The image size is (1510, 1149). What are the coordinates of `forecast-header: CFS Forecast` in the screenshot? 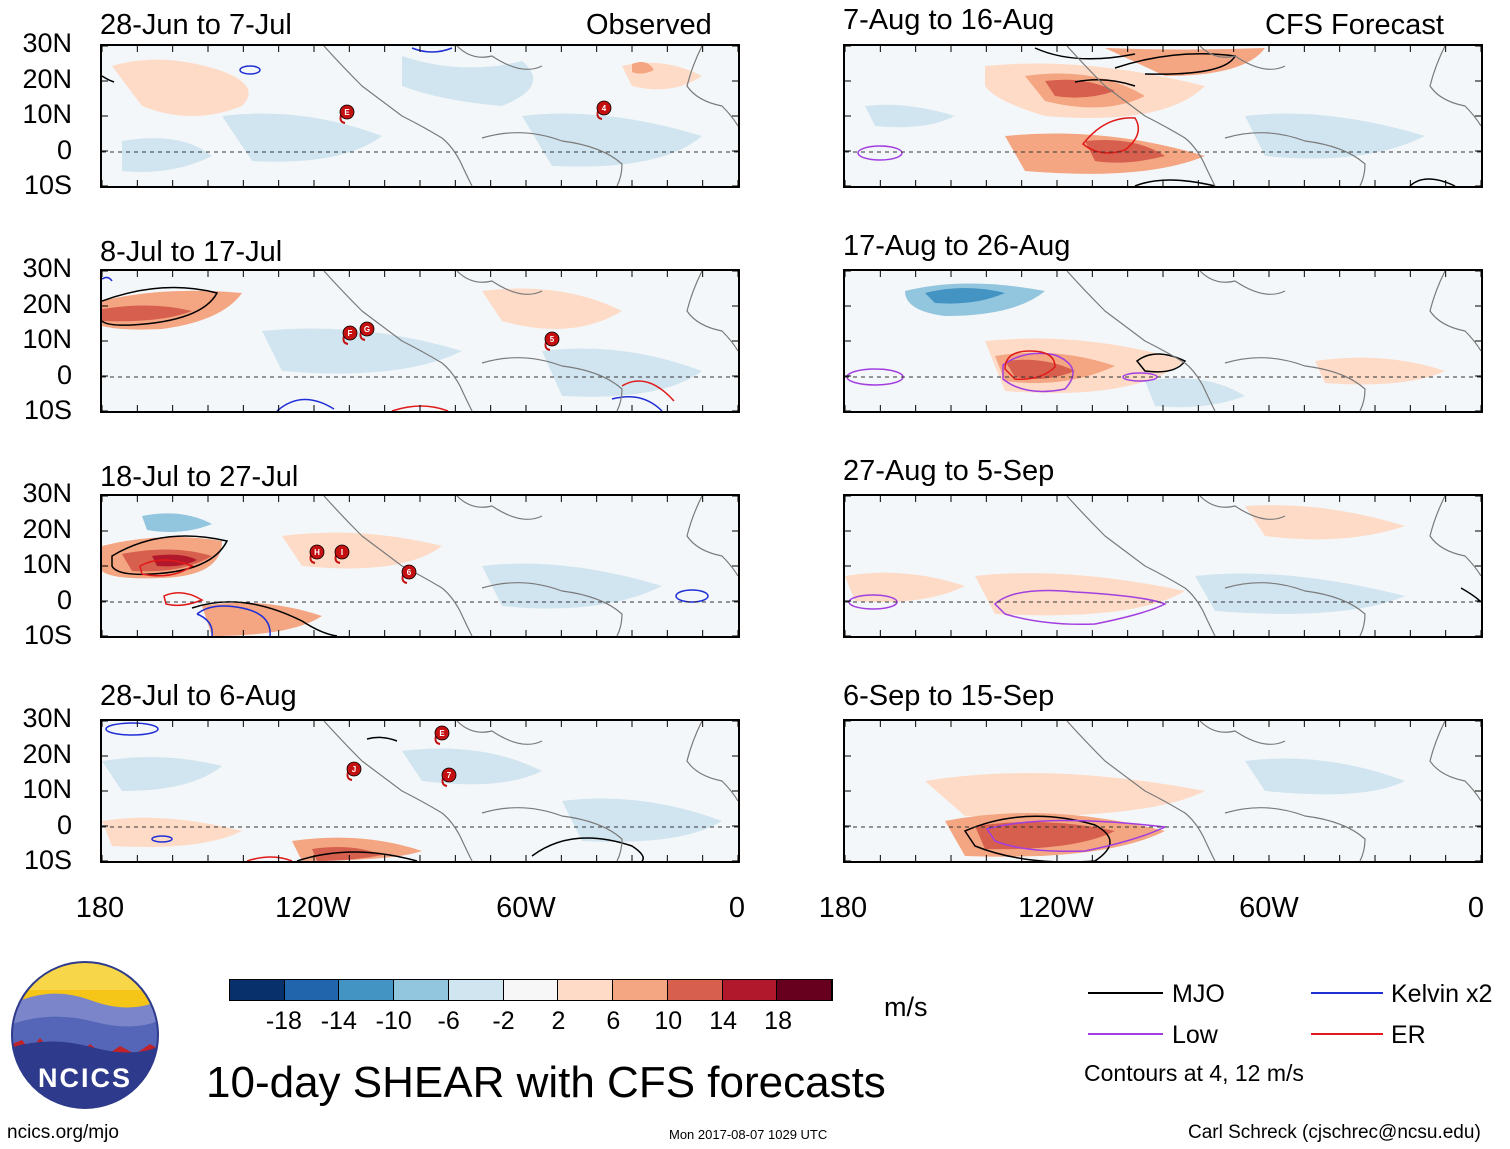 It's located at (1354, 25).